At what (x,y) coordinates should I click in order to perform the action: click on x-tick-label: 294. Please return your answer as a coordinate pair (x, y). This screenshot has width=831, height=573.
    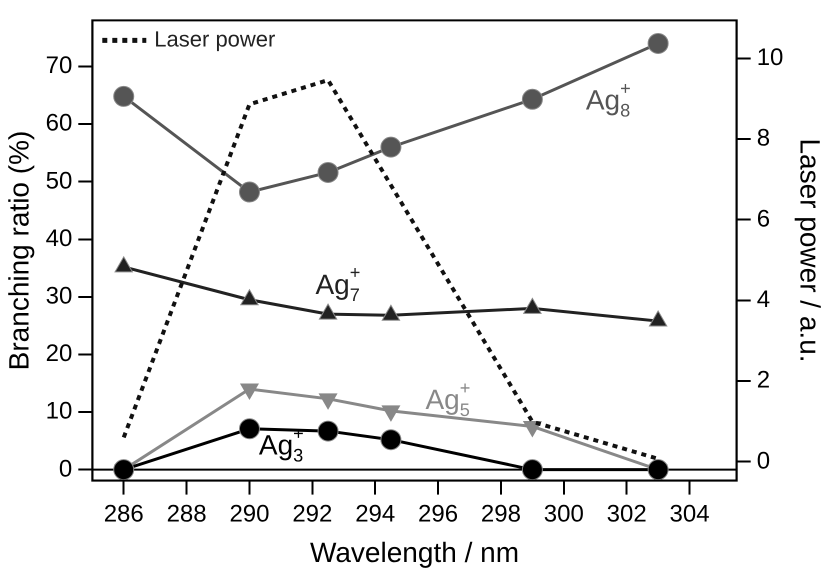
    Looking at the image, I should click on (375, 514).